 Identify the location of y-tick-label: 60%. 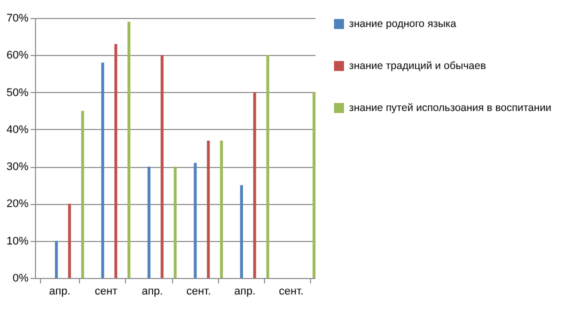
(17, 56).